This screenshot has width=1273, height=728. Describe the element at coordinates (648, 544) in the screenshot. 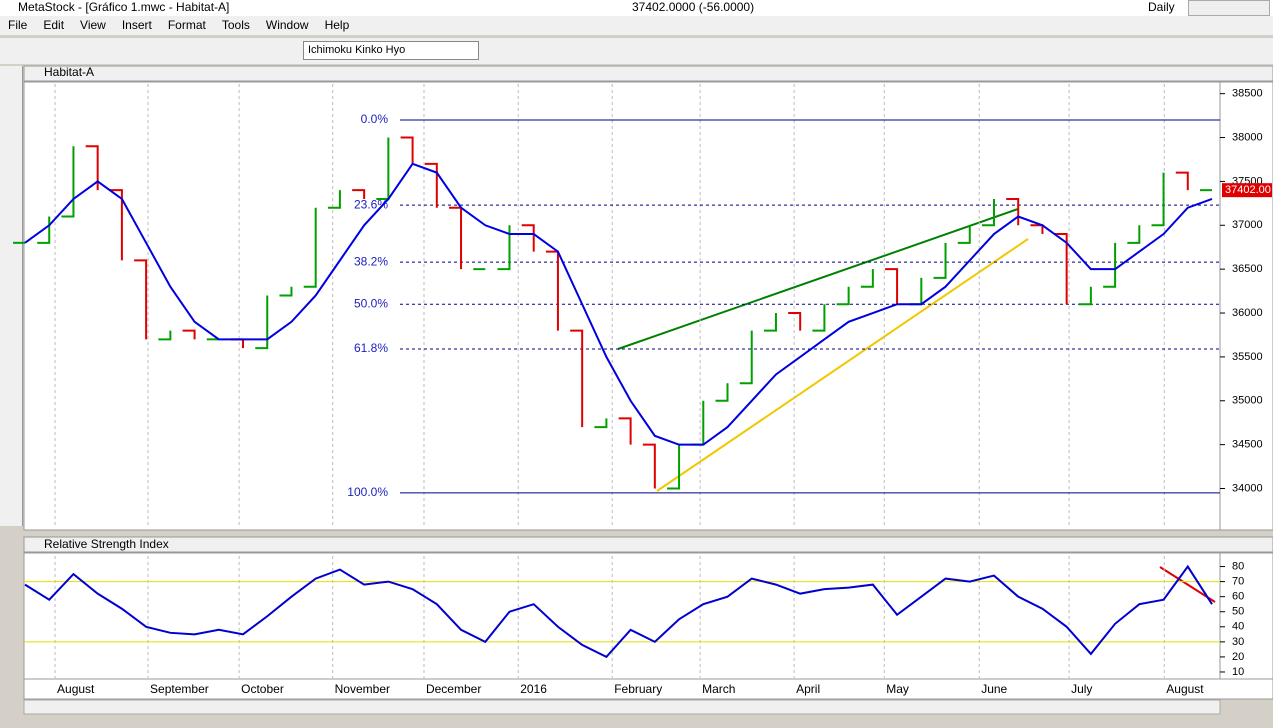

I see `rsi-window-bar` at that location.